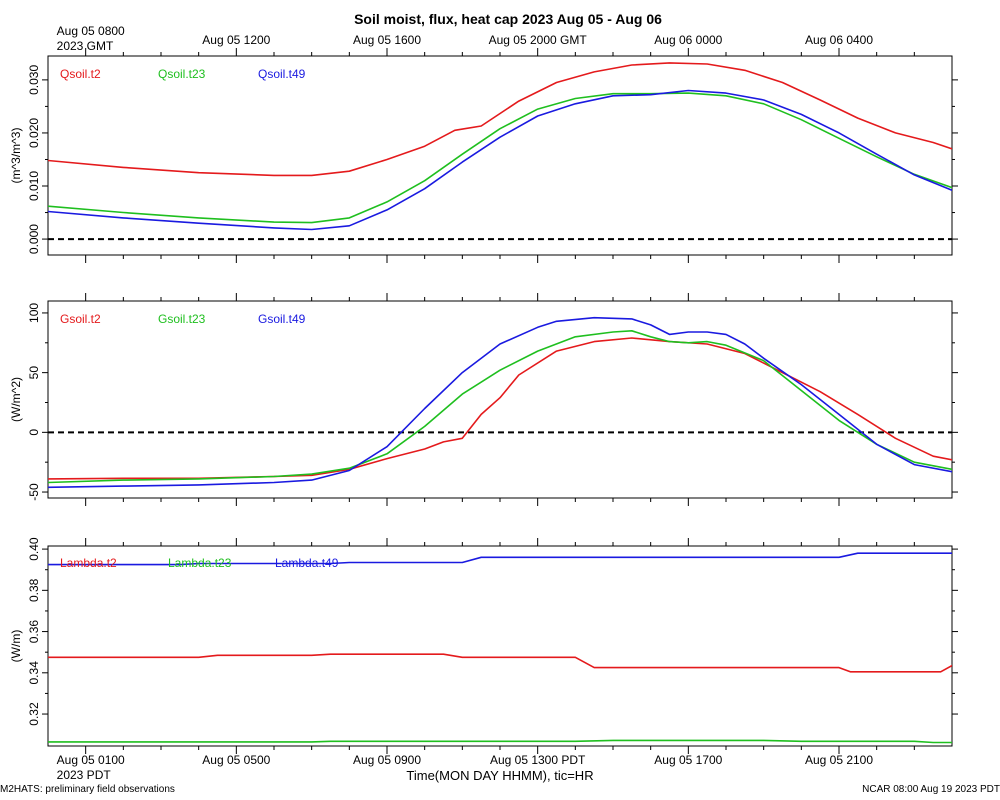  I want to click on legend-entry-t23: Qsoil.t23, so click(182, 74).